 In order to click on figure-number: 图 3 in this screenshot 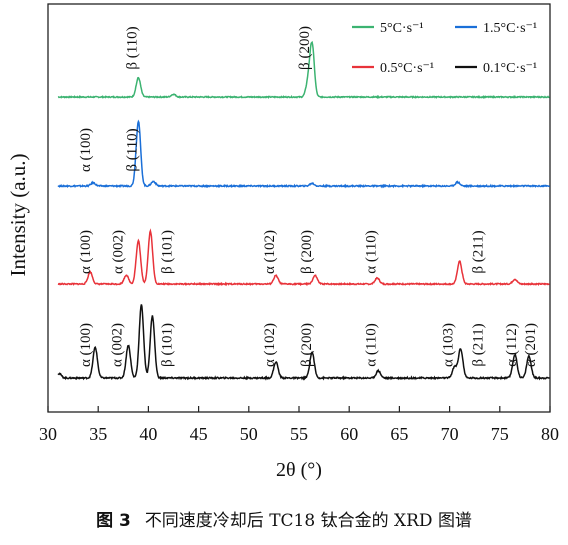, I will do `click(113, 521)`.